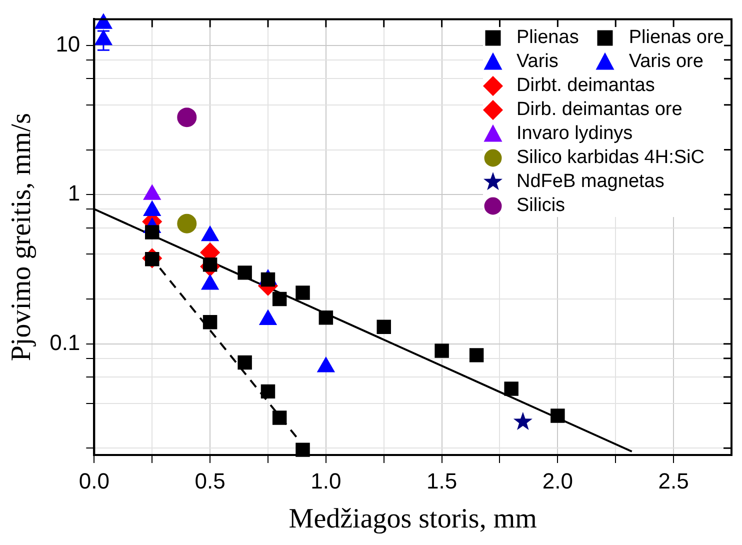 The height and width of the screenshot is (545, 742). Describe the element at coordinates (590, 182) in the screenshot. I see `legend-label: NdFeB magnetas` at that location.